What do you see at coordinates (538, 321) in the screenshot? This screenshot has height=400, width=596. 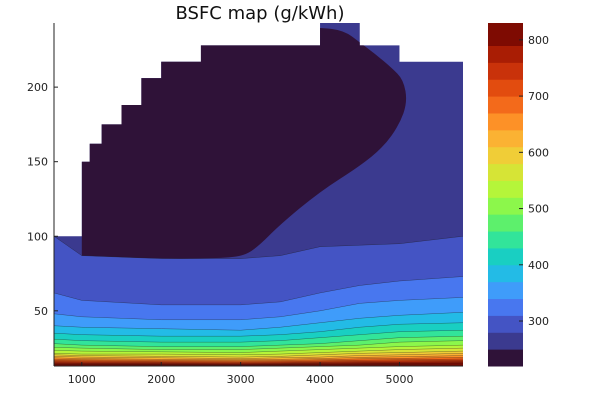 I see `colorbar-tick-label-300: 300` at bounding box center [538, 321].